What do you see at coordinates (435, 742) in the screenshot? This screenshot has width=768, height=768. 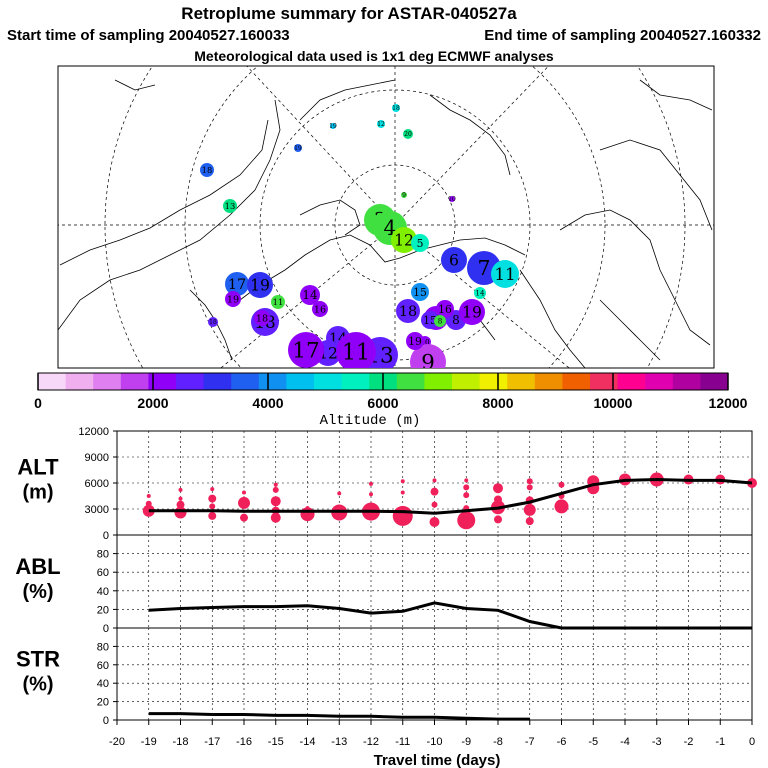 I see `x-tick-label: -10` at bounding box center [435, 742].